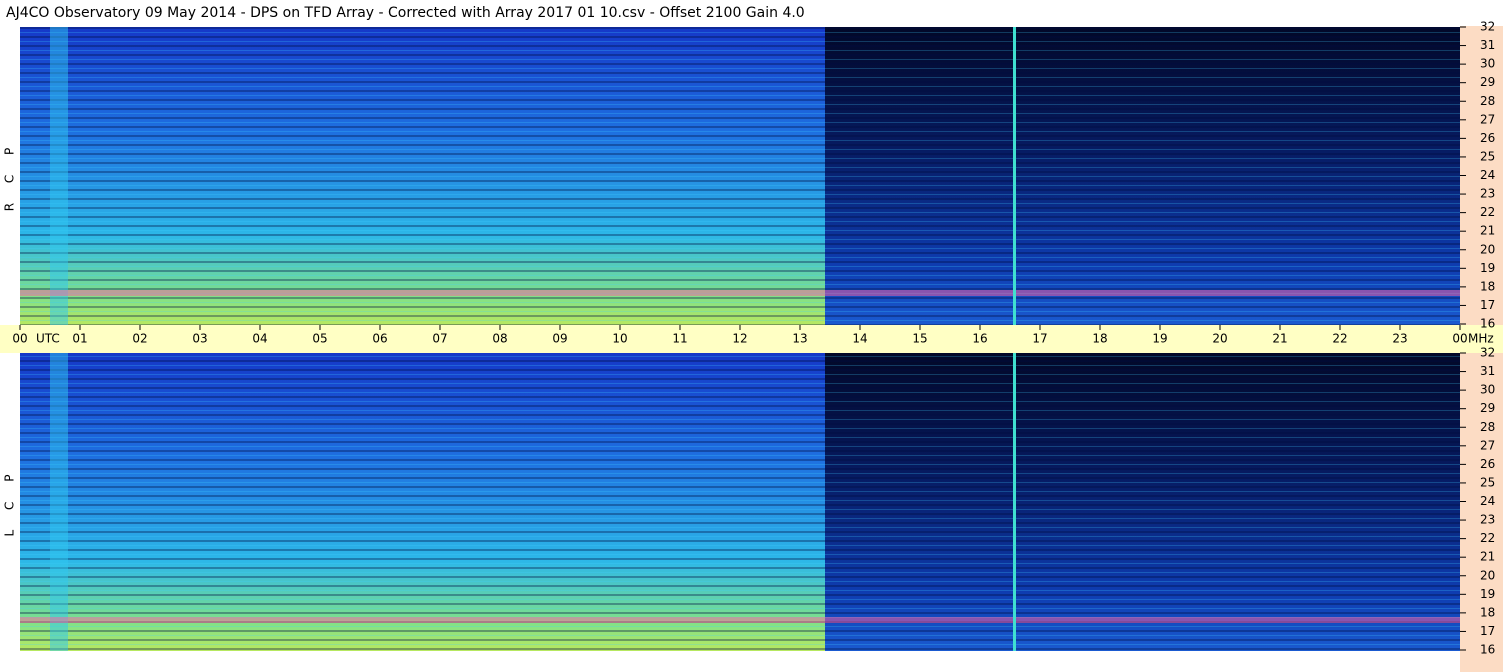  What do you see at coordinates (751, 339) in the screenshot?
I see `time-axis-bg` at bounding box center [751, 339].